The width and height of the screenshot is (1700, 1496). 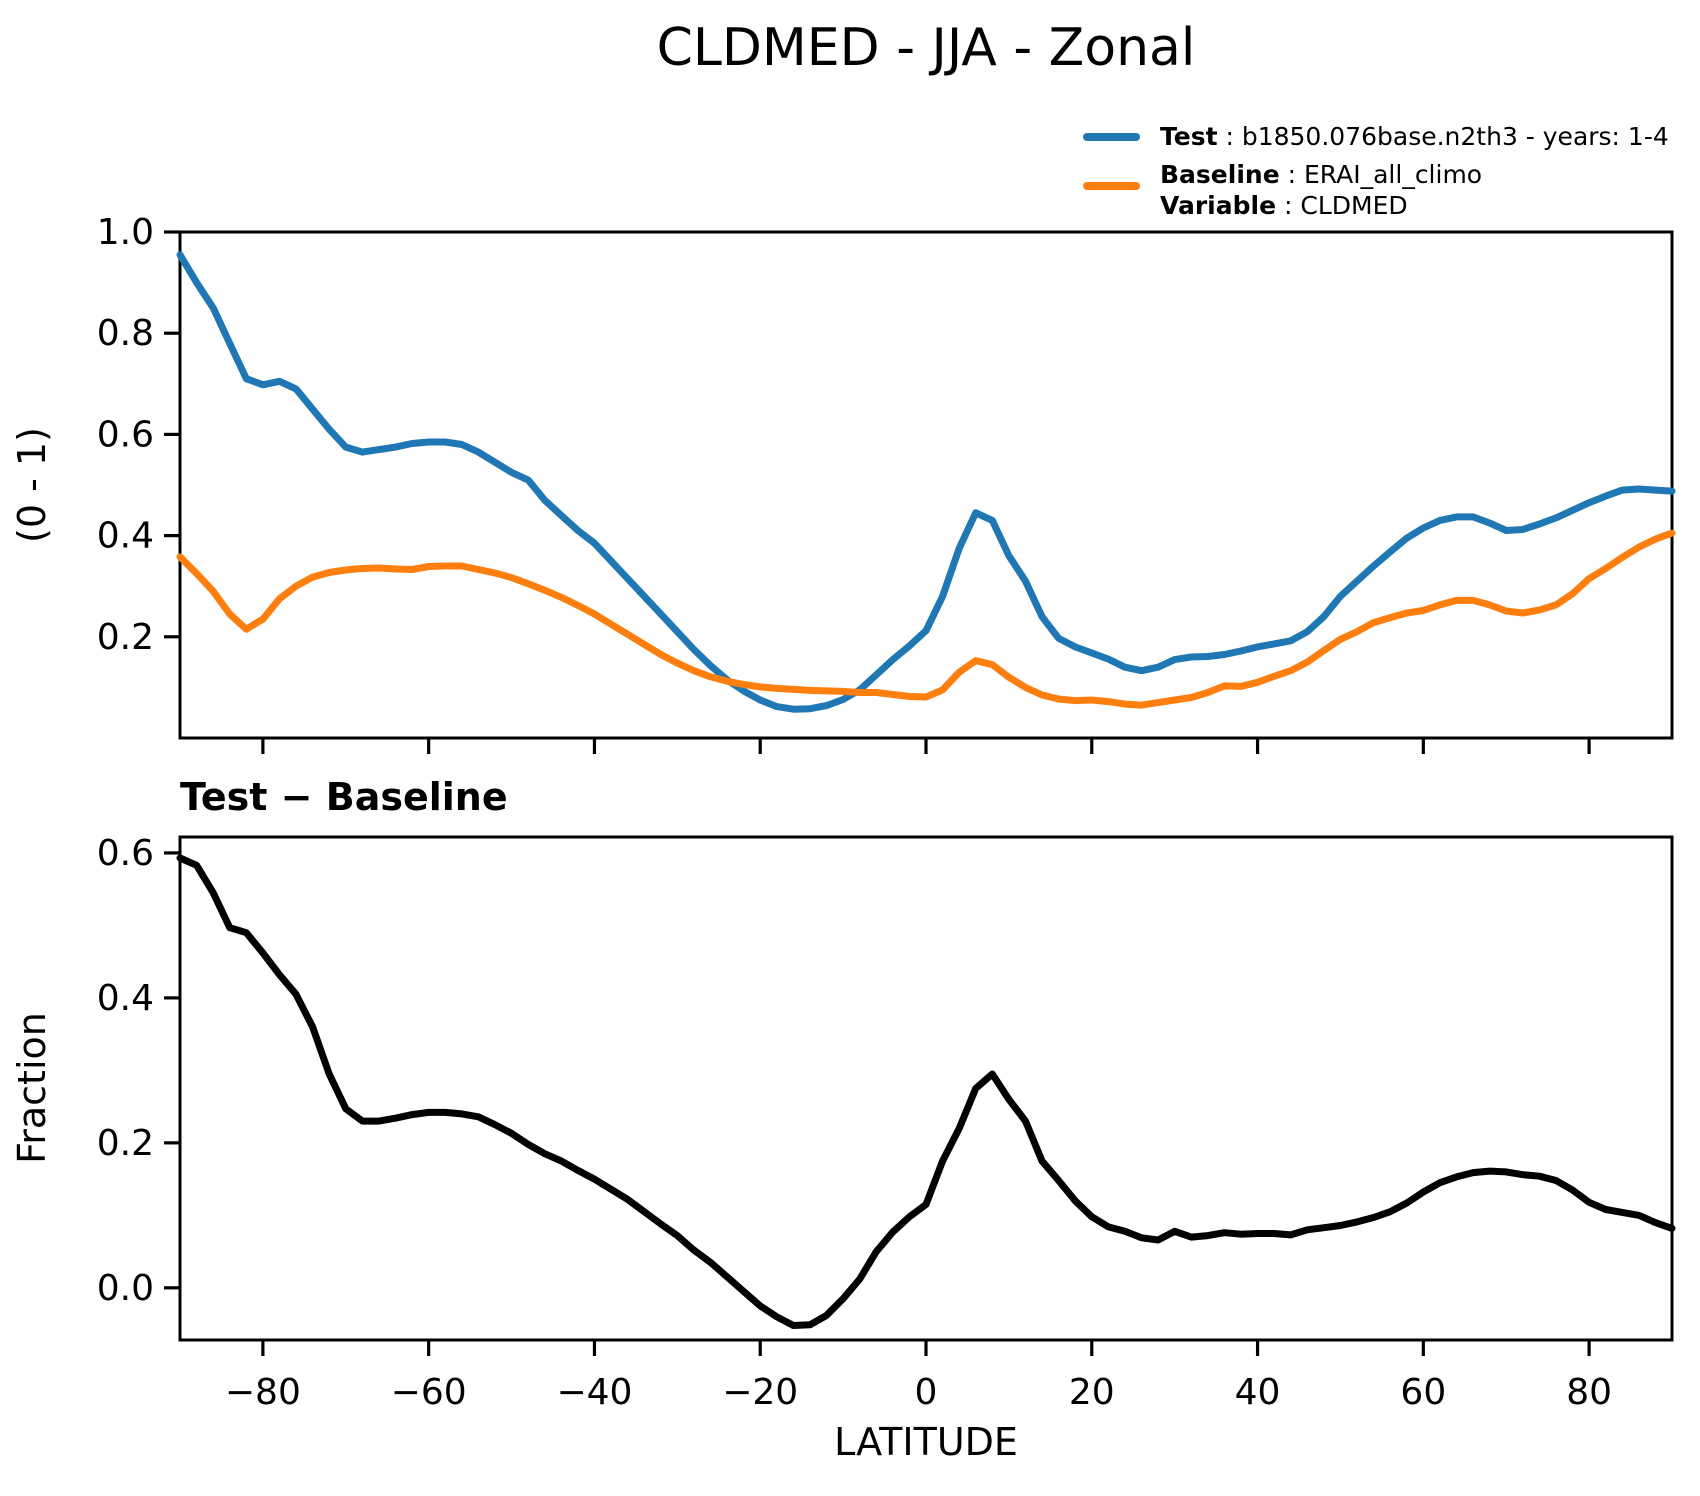 I want to click on y-tick-label-bottom: 0.4, so click(x=125, y=998).